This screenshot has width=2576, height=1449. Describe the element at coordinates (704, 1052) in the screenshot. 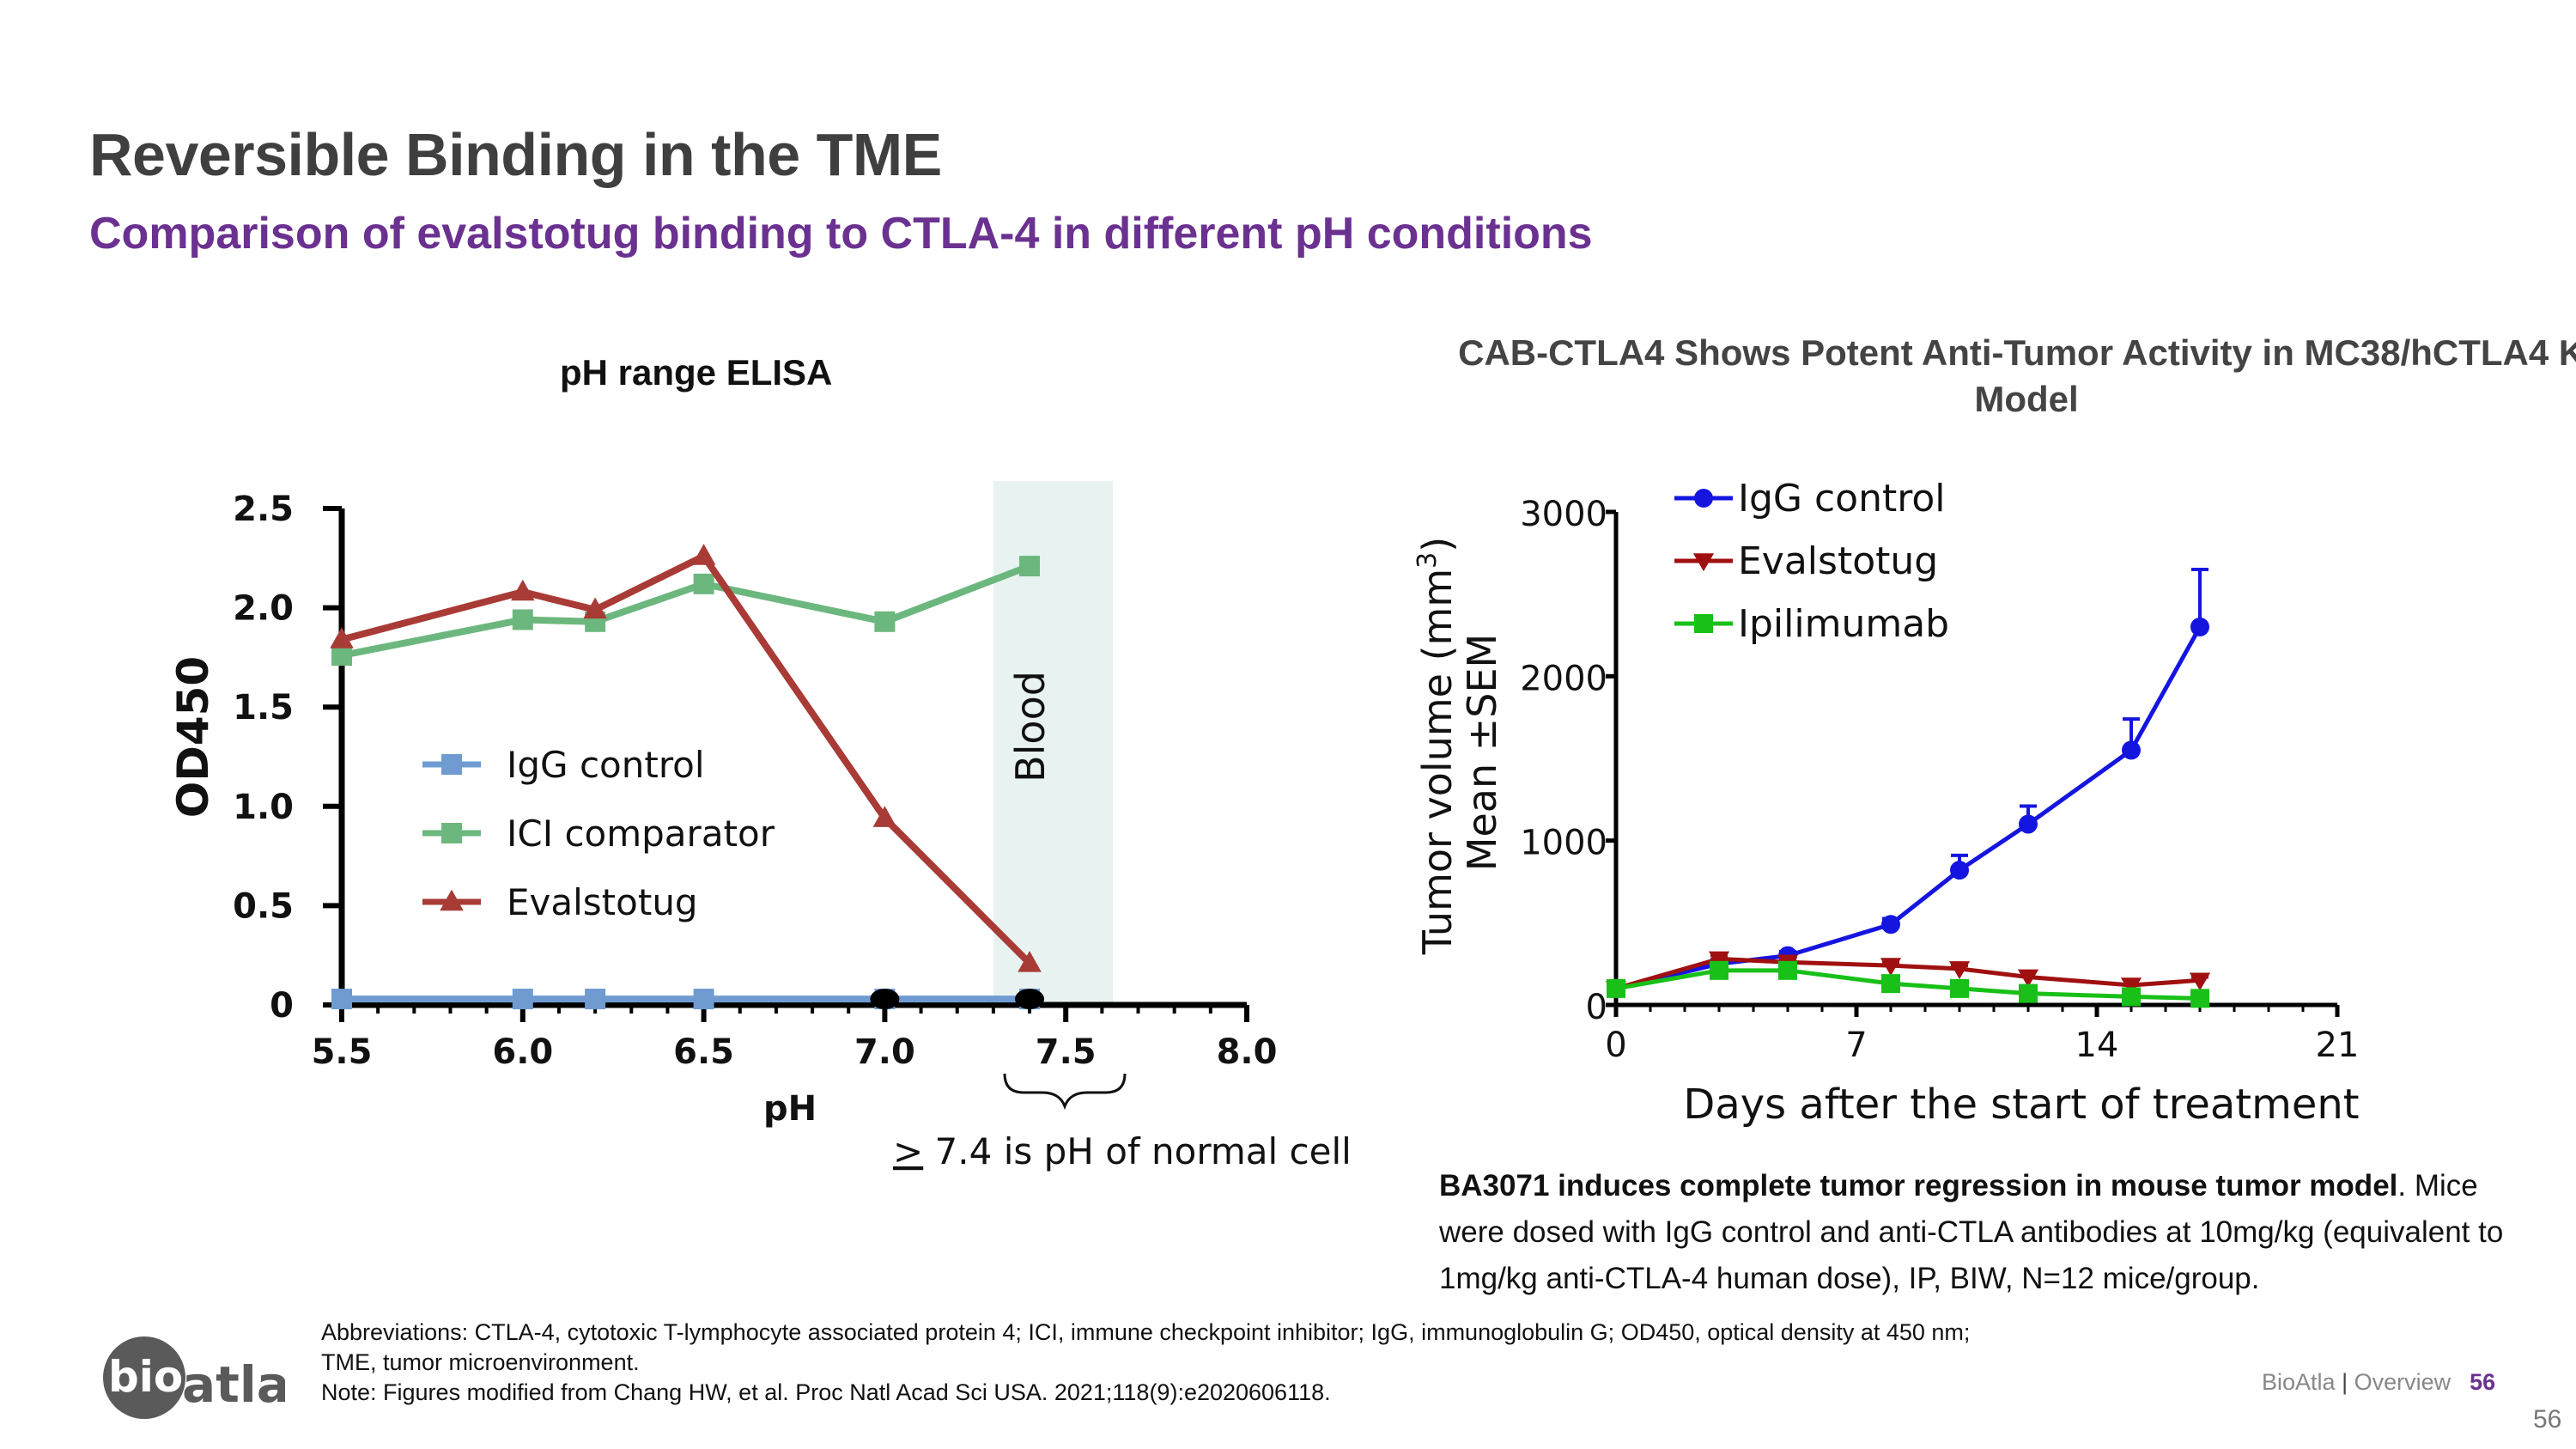

I see `x-tick-label: 6.5` at that location.